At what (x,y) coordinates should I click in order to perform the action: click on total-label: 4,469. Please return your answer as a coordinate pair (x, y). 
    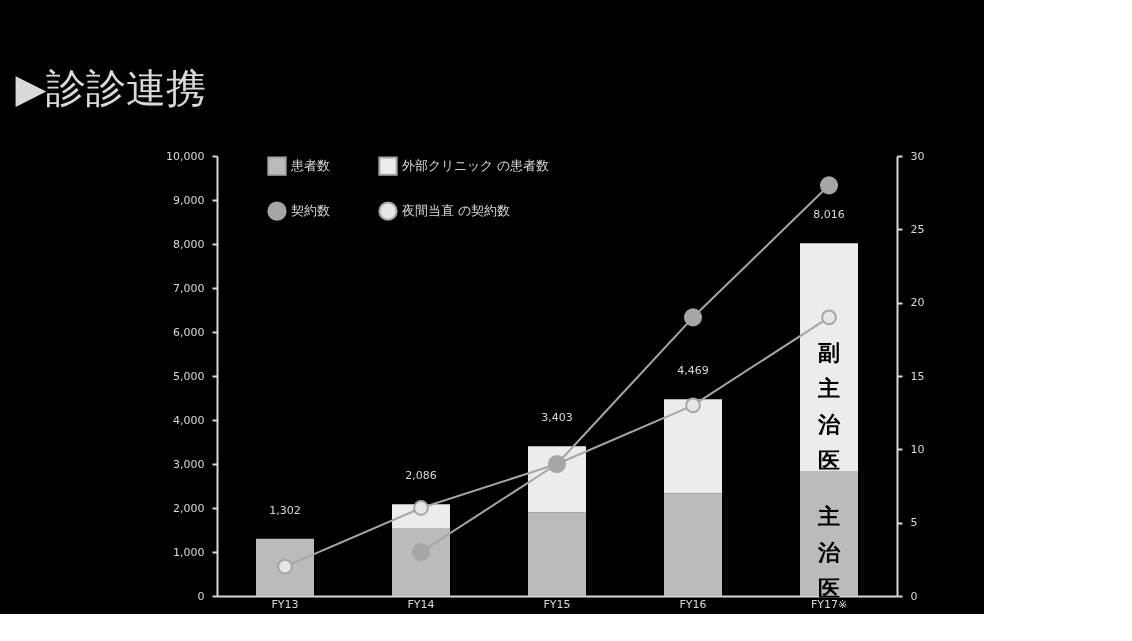
    Looking at the image, I should click on (693, 371).